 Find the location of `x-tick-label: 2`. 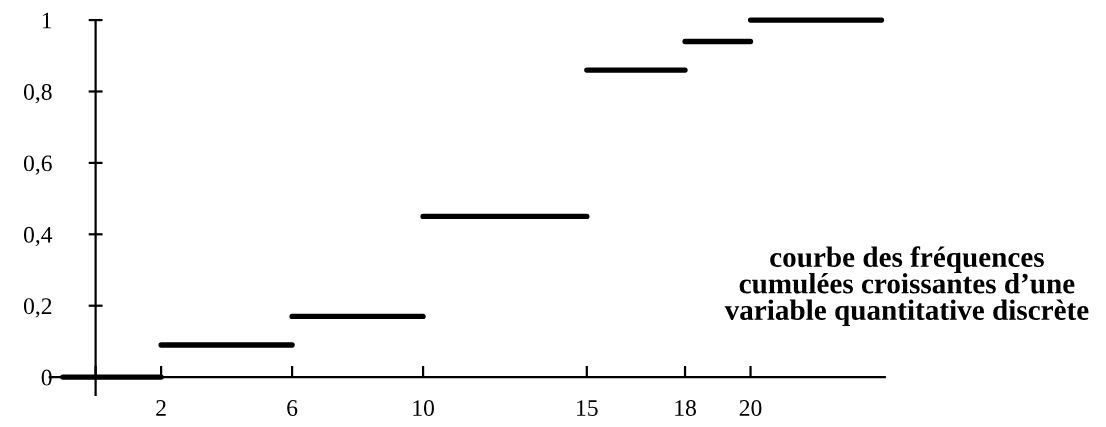

x-tick-label: 2 is located at coordinates (161, 408).